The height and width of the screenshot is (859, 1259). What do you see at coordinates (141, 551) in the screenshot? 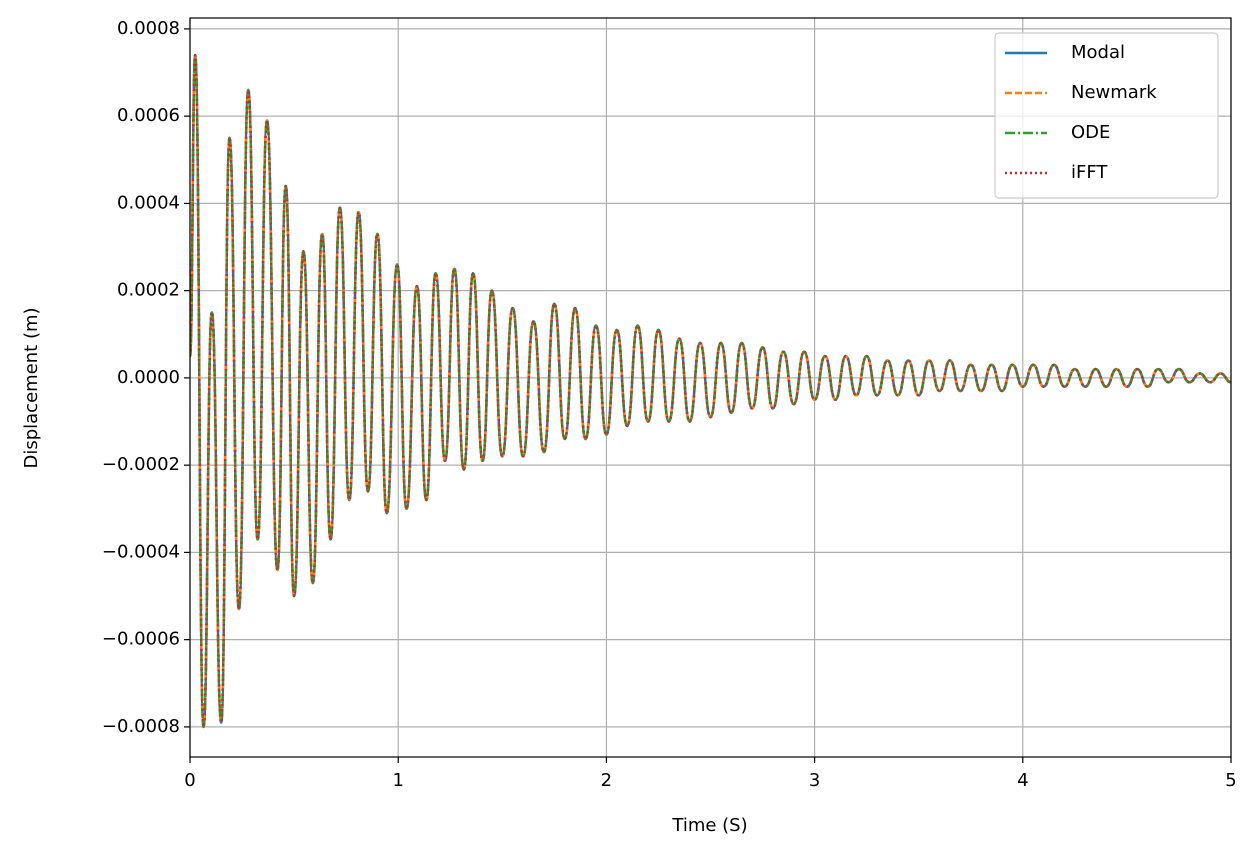
I see `y-tick-label: −0.0004` at bounding box center [141, 551].